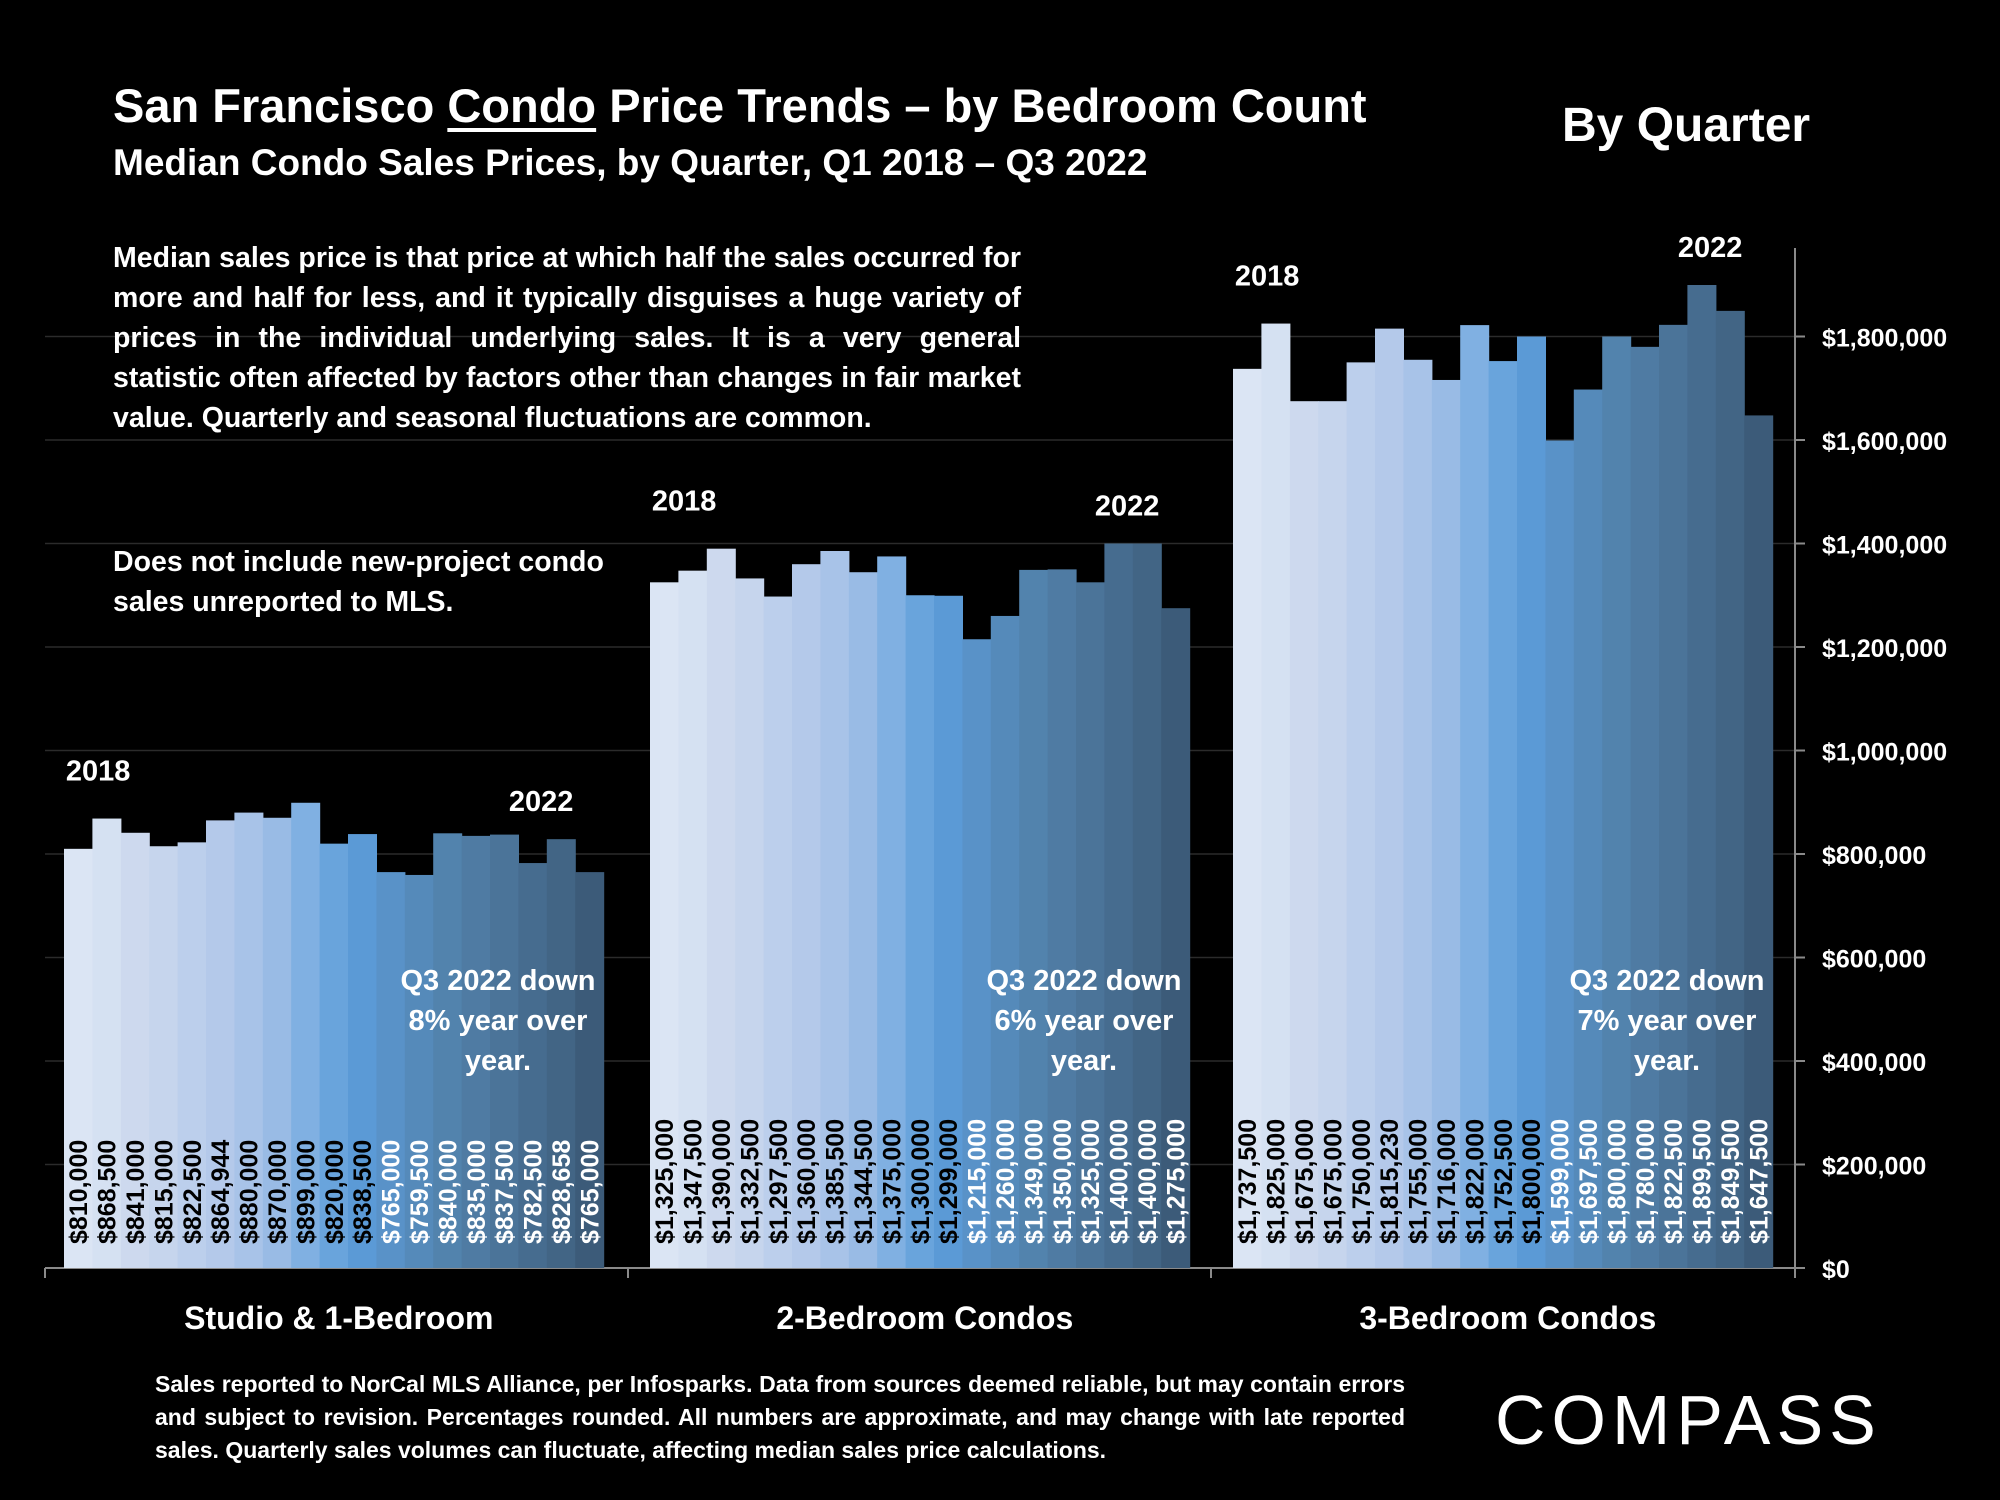 Image resolution: width=2000 pixels, height=1500 pixels. I want to click on y-tick-label: $1,600,000, so click(1884, 442).